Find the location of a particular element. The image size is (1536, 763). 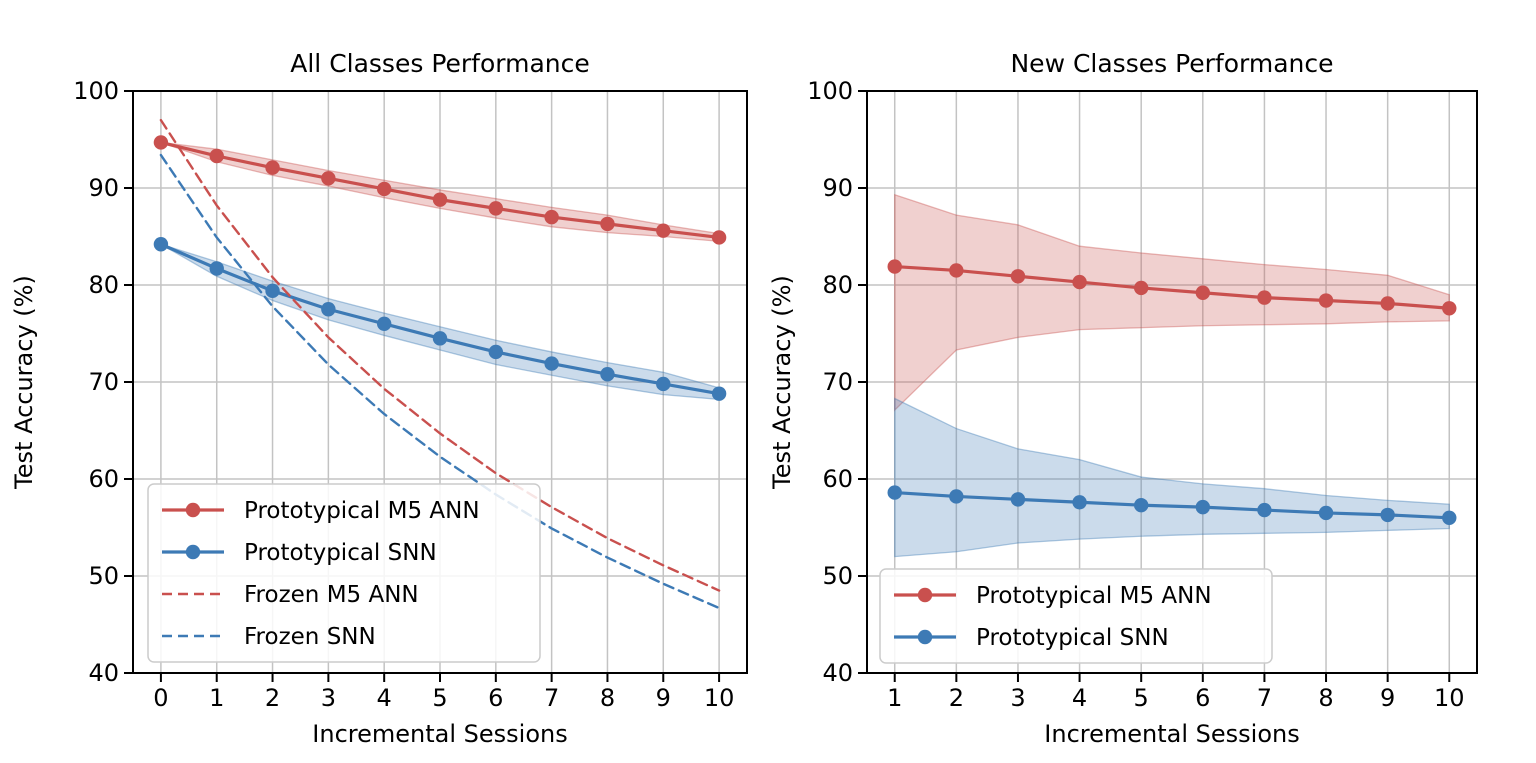

right-xaxis-label: Incremental Sessions is located at coordinates (1171, 734).